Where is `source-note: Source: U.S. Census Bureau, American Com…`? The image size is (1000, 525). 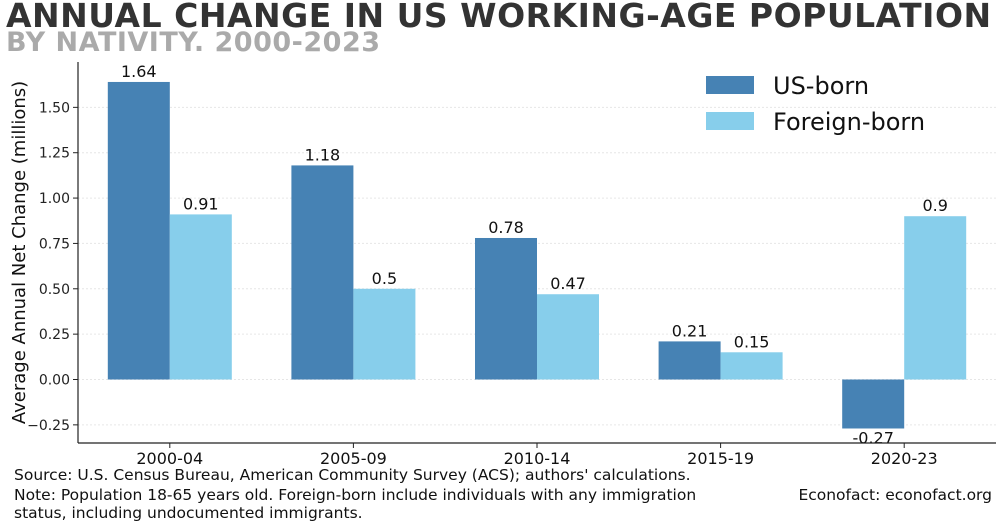
source-note: Source: U.S. Census Bureau, American Com… is located at coordinates (352, 475).